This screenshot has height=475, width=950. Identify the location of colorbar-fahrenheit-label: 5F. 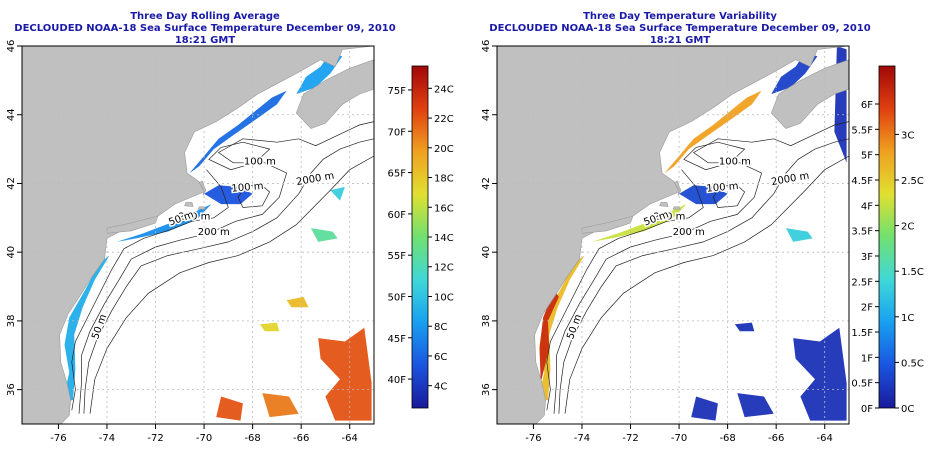
(867, 156).